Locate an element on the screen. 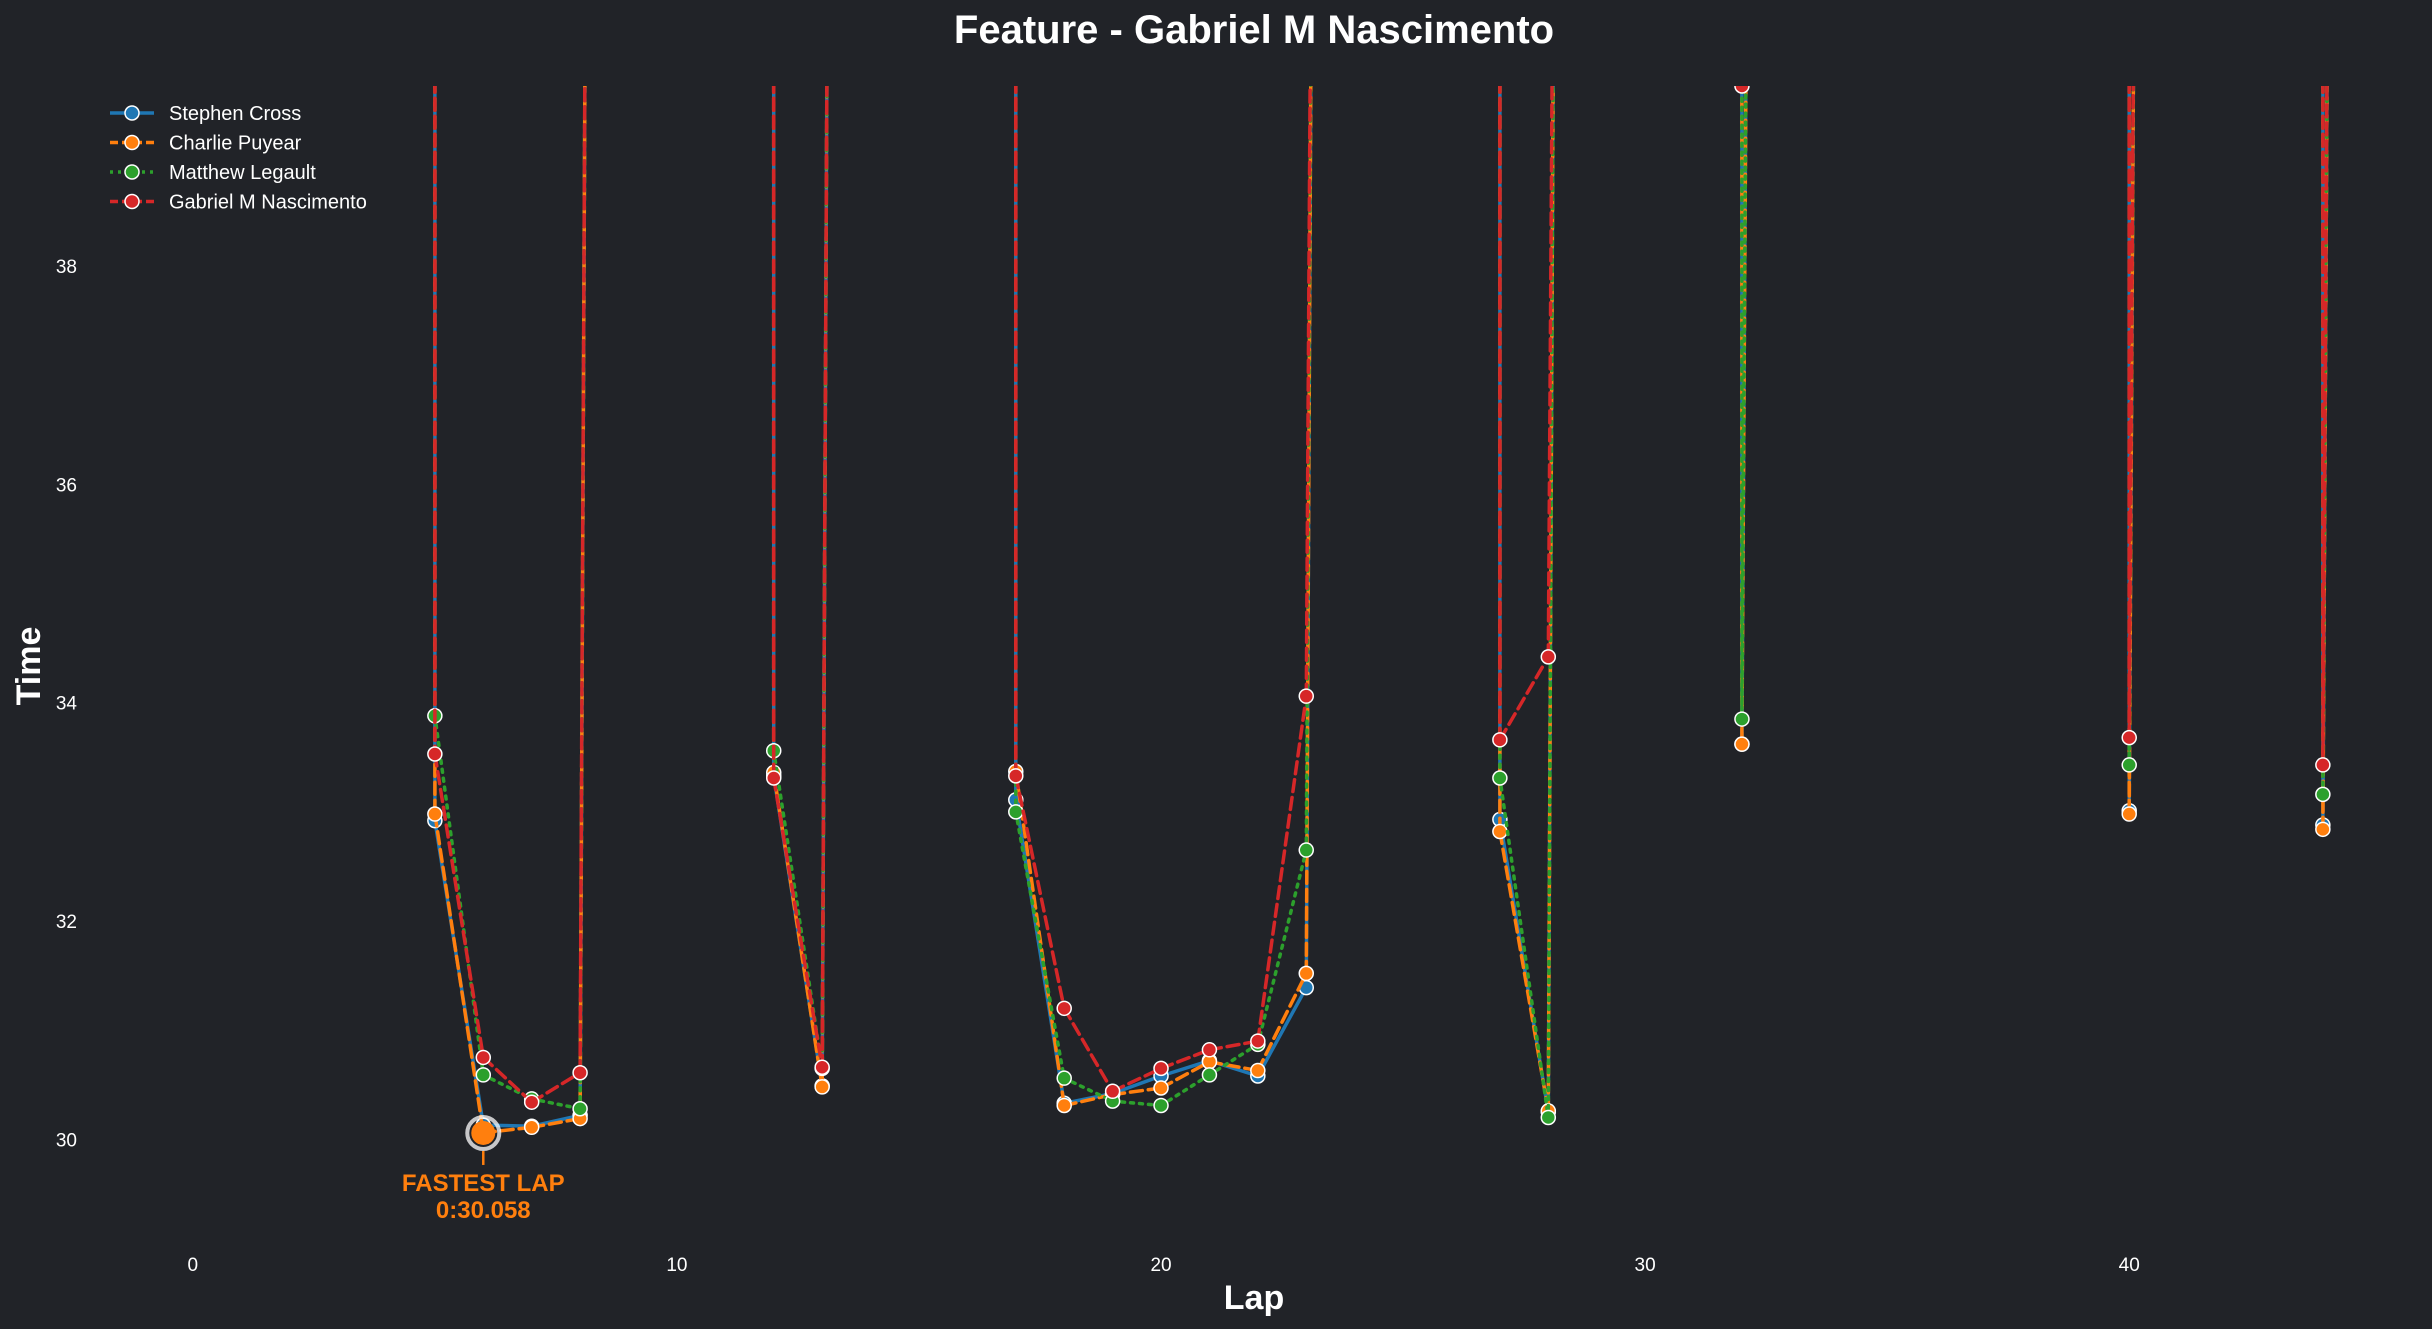  legend-label: Matthew Legault is located at coordinates (242, 173).